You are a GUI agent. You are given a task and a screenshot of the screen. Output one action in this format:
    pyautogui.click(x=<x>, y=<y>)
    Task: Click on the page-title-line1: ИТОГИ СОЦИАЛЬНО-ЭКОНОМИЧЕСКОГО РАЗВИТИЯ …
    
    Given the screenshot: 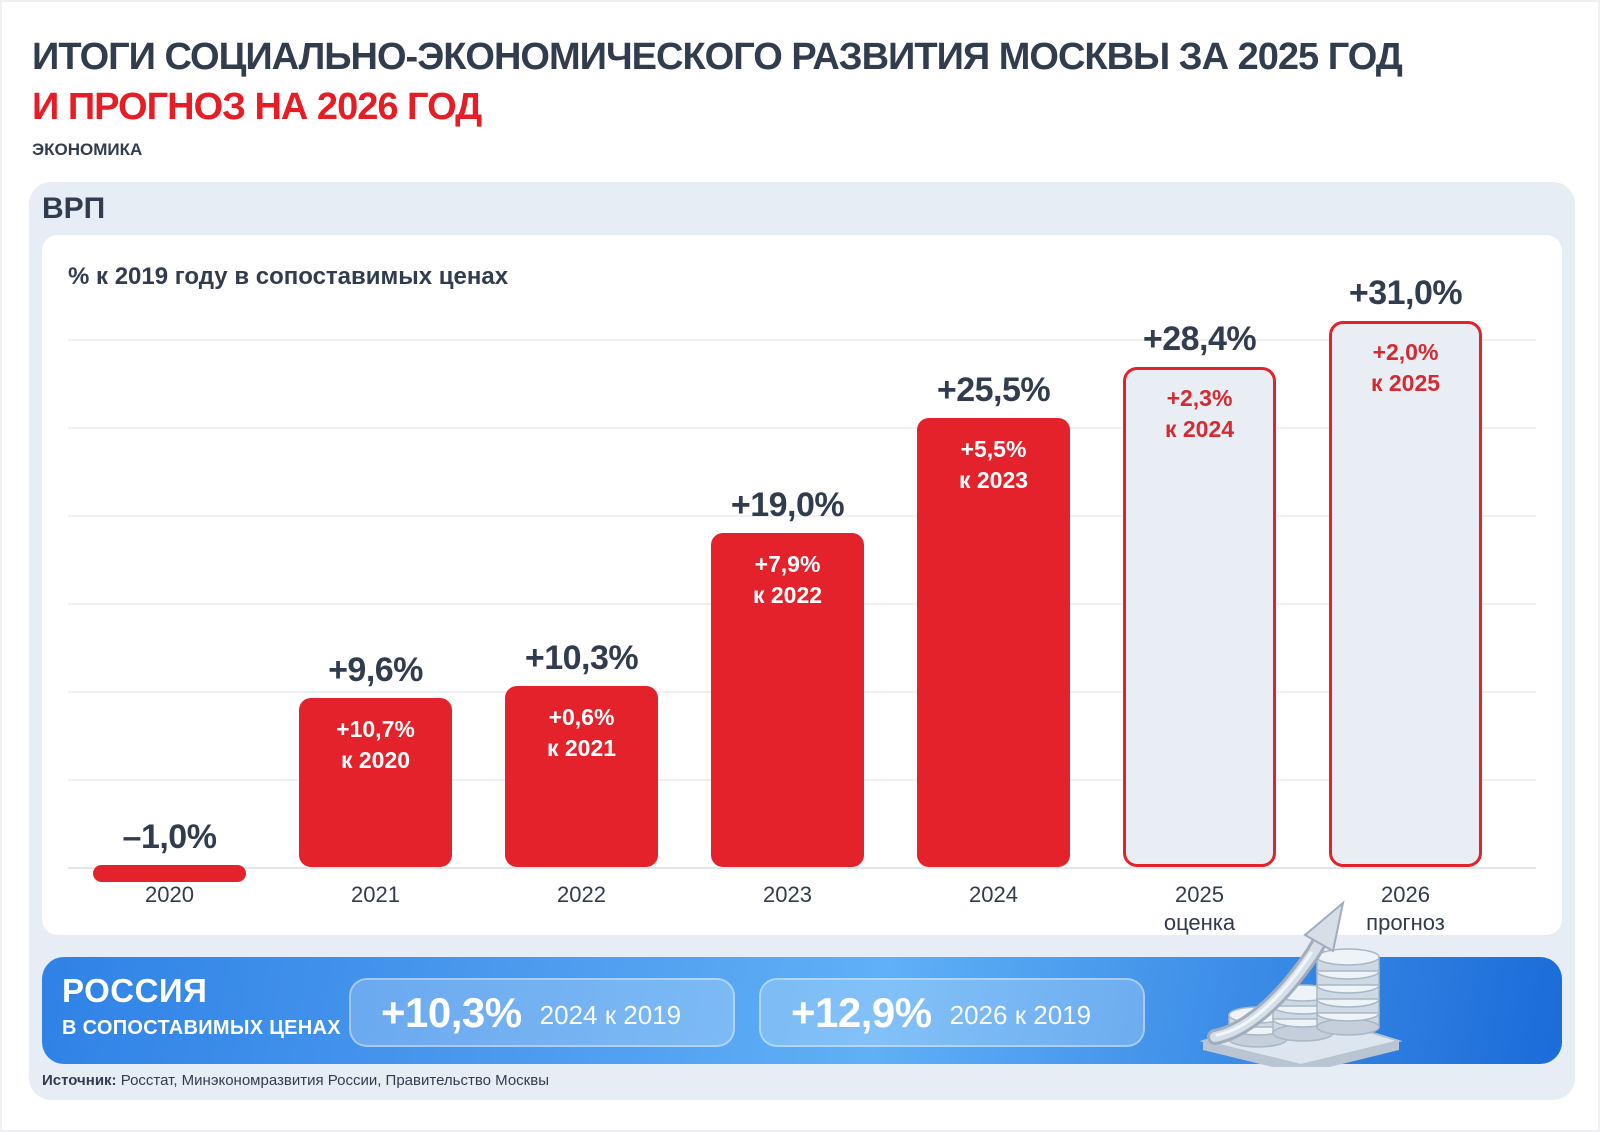 What is the action you would take?
    pyautogui.click(x=717, y=57)
    